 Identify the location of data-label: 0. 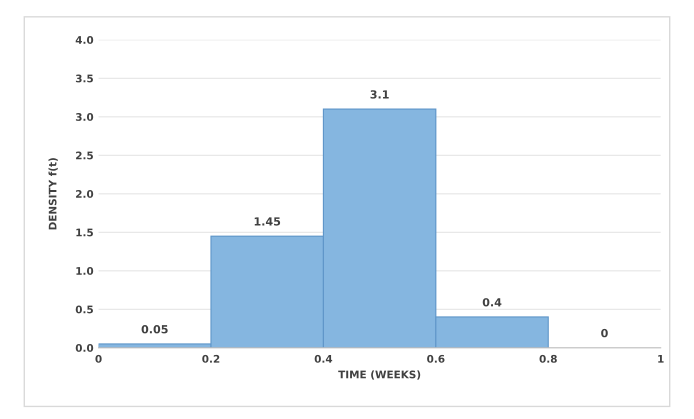
(604, 333).